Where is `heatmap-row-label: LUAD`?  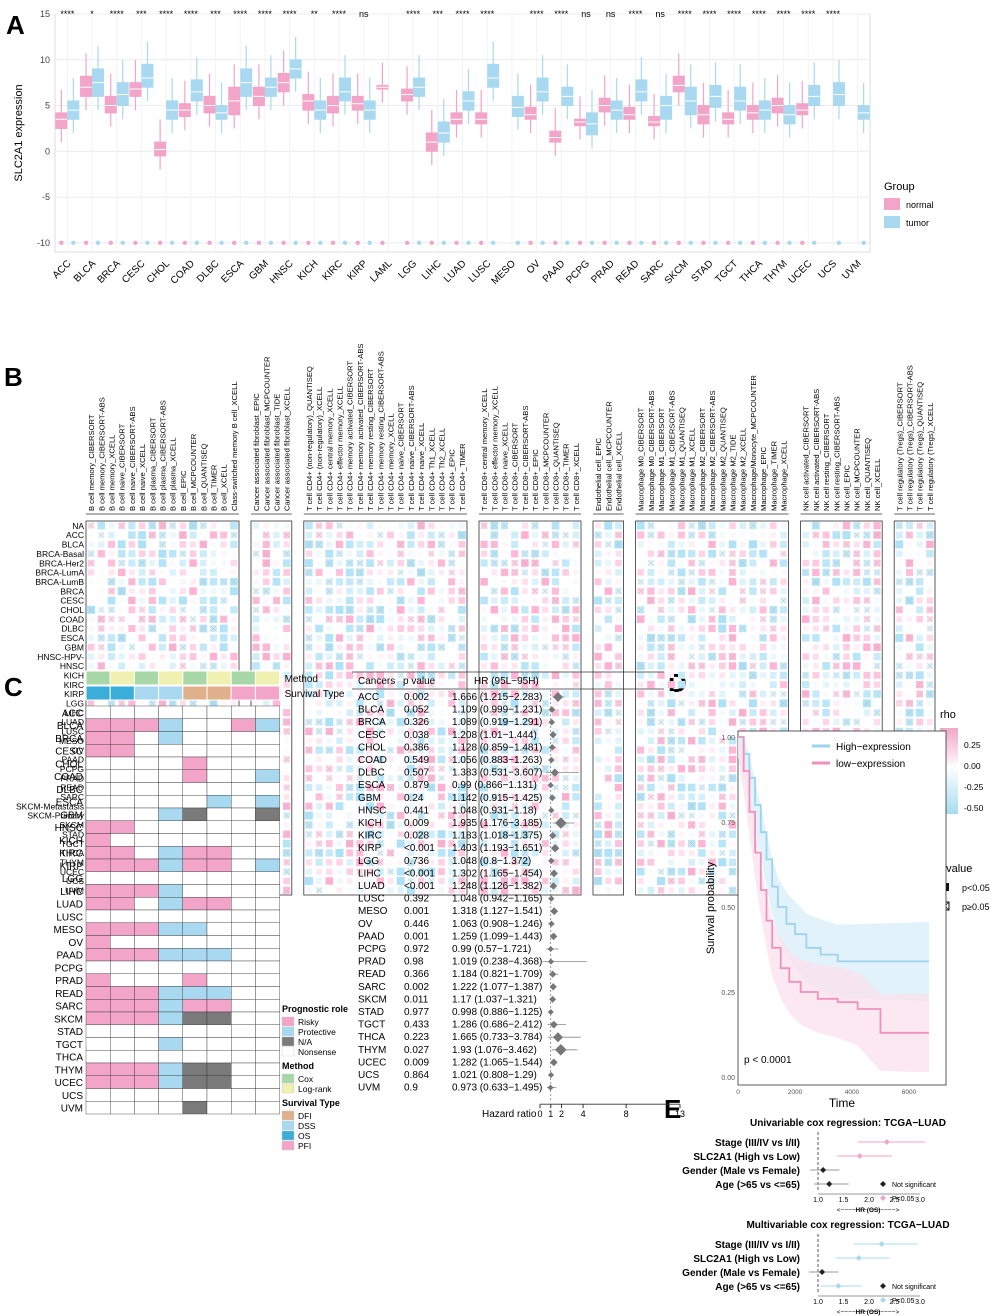 heatmap-row-label: LUAD is located at coordinates (72, 722).